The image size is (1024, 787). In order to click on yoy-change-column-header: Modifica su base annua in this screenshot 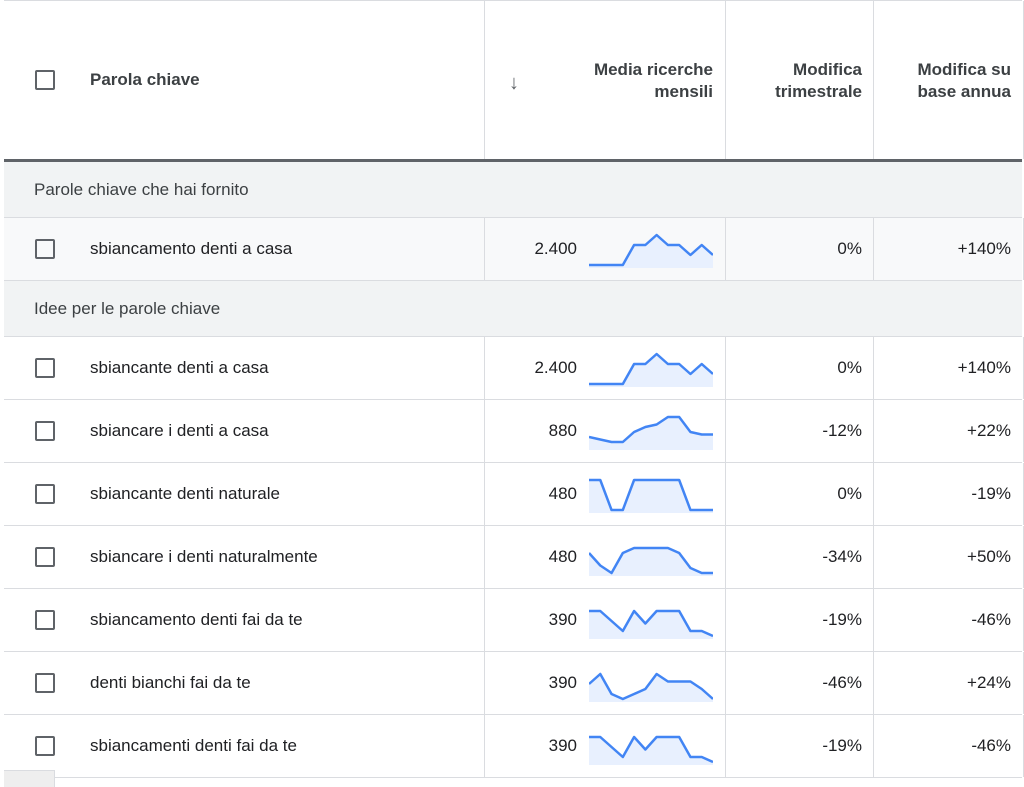, I will do `click(948, 80)`.